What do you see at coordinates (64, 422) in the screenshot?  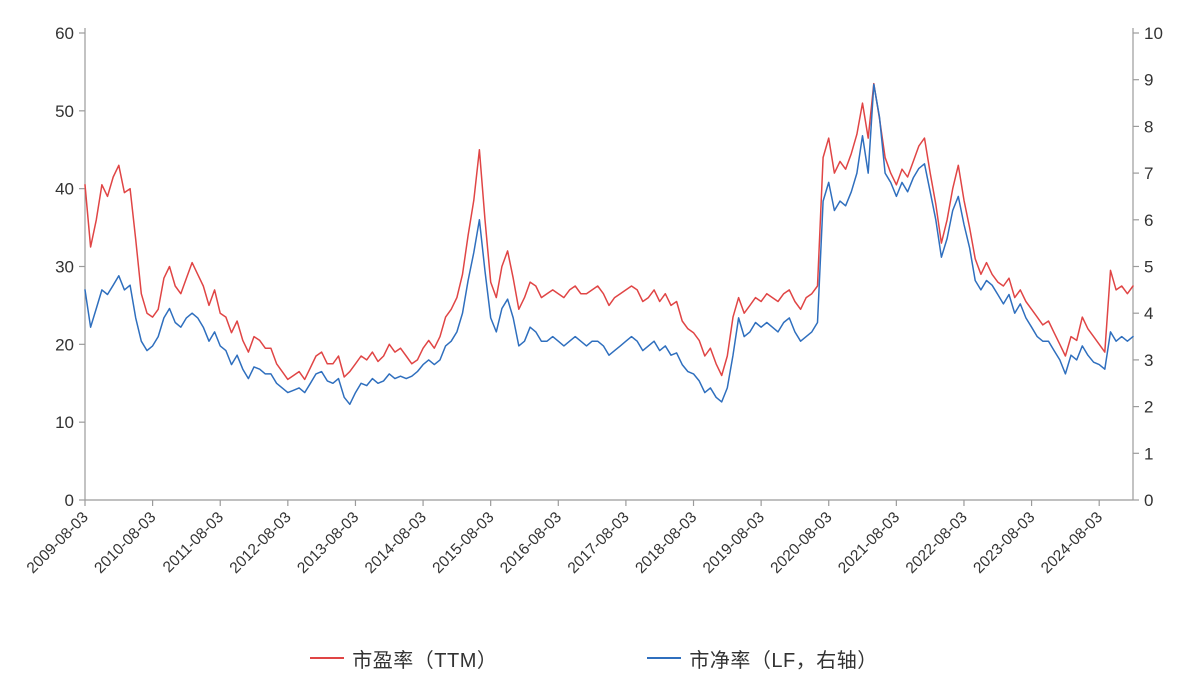 I see `left-axis-tick-label: 10` at bounding box center [64, 422].